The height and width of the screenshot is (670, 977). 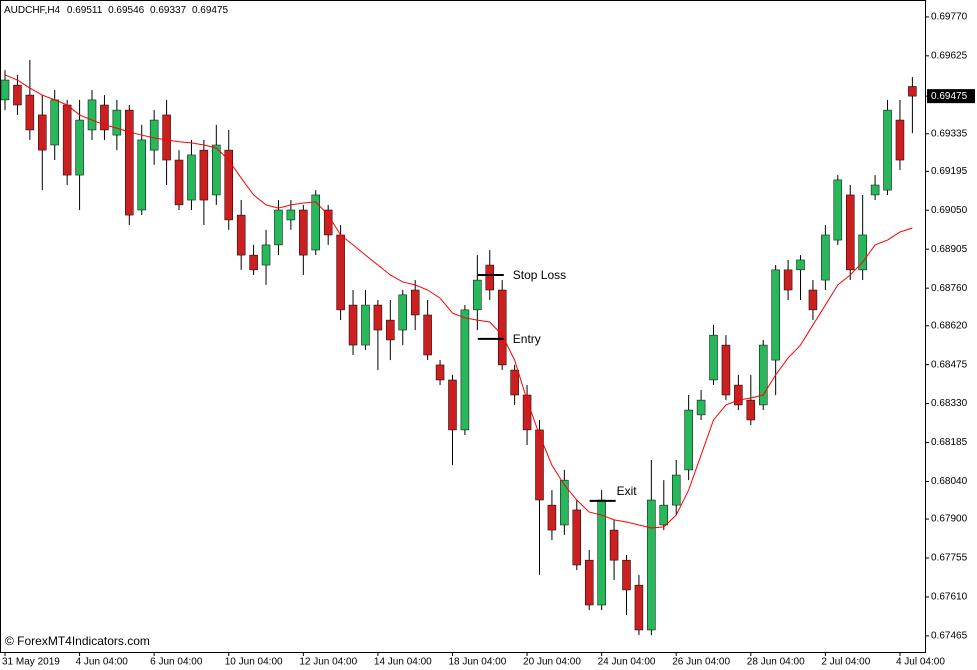 I want to click on y-tick-label: 0.68475, so click(x=949, y=364).